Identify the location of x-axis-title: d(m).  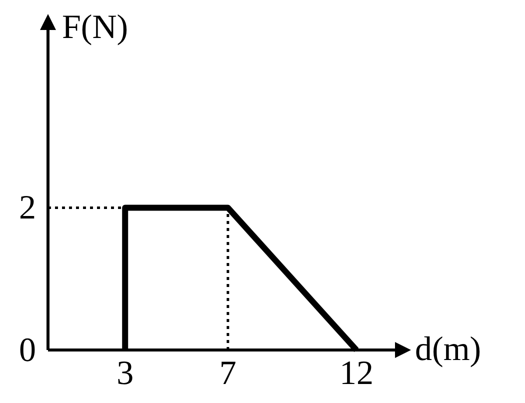
(448, 349).